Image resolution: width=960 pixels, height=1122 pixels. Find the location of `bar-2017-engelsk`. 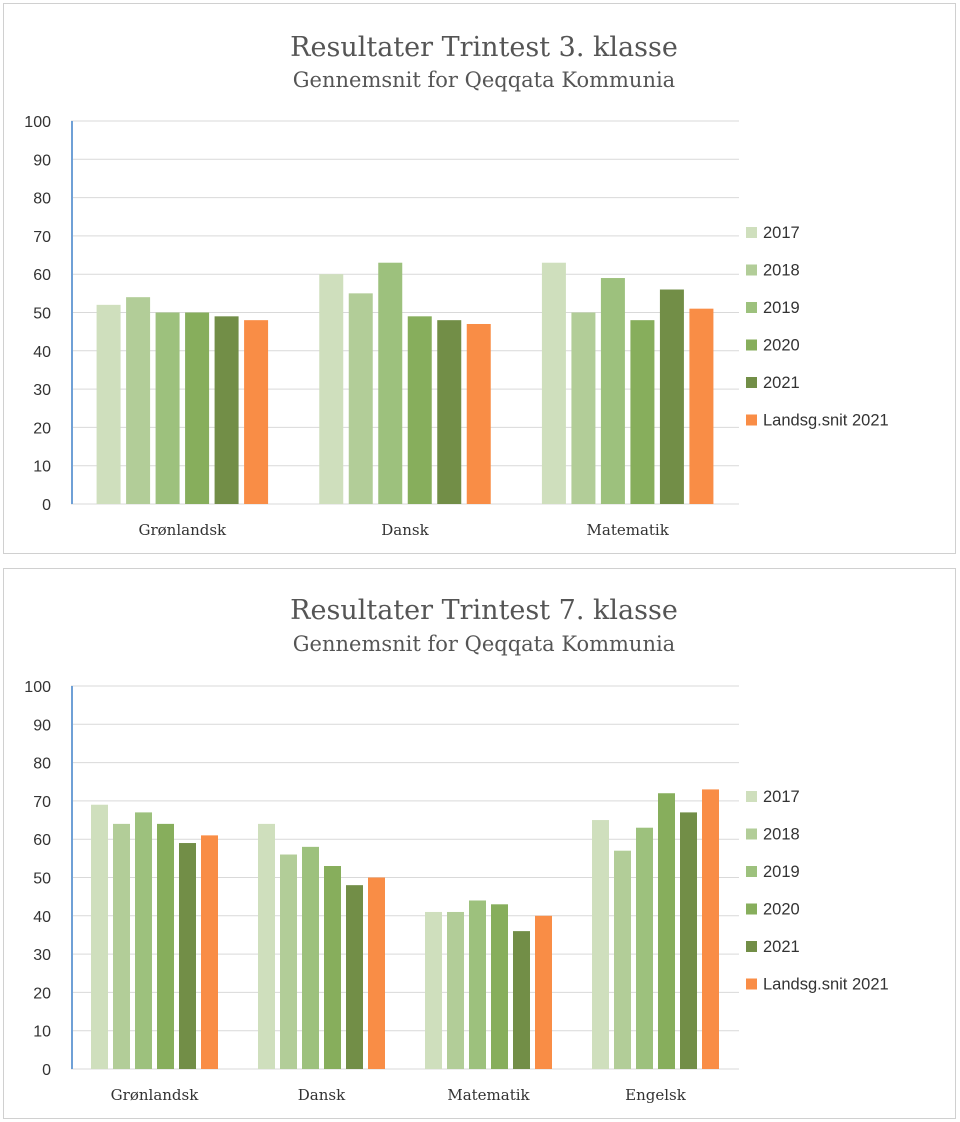

bar-2017-engelsk is located at coordinates (600, 944).